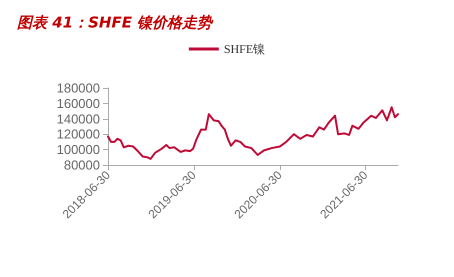 The width and height of the screenshot is (454, 277). Describe the element at coordinates (245, 49) in the screenshot. I see `legend-label: SHFE镍` at that location.